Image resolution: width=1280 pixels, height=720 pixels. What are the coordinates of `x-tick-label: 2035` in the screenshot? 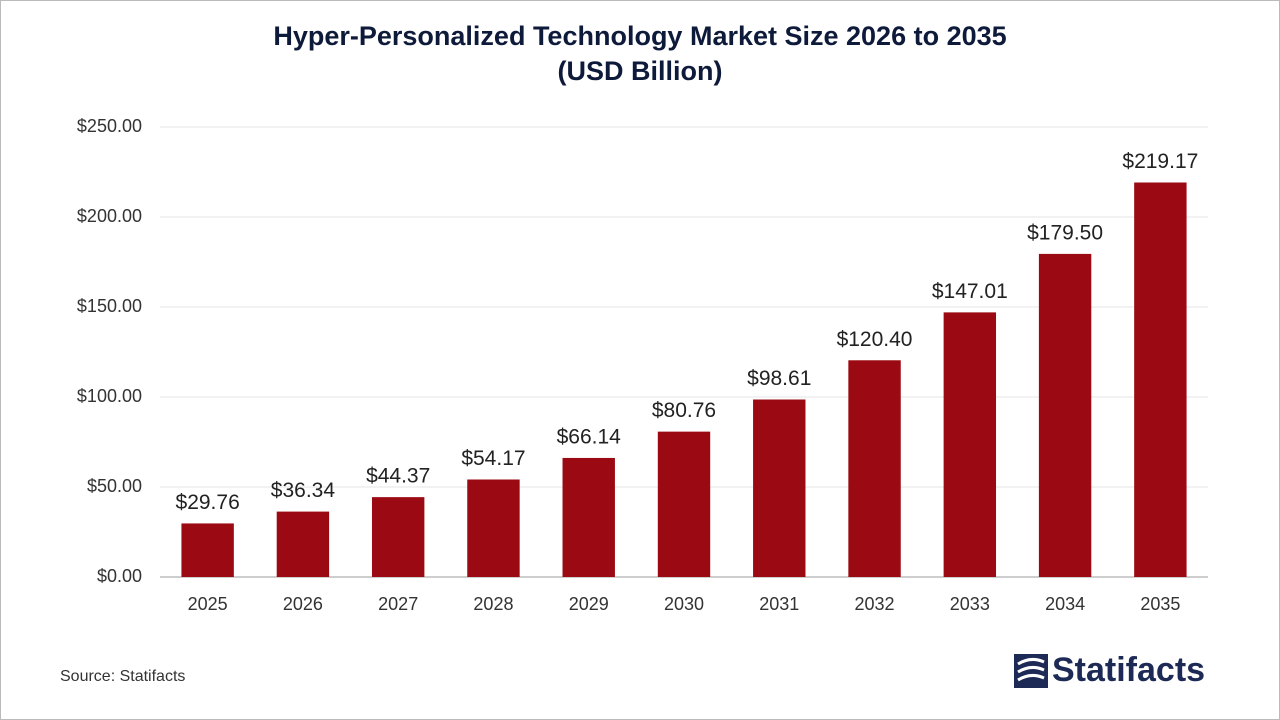 It's located at (1160, 604).